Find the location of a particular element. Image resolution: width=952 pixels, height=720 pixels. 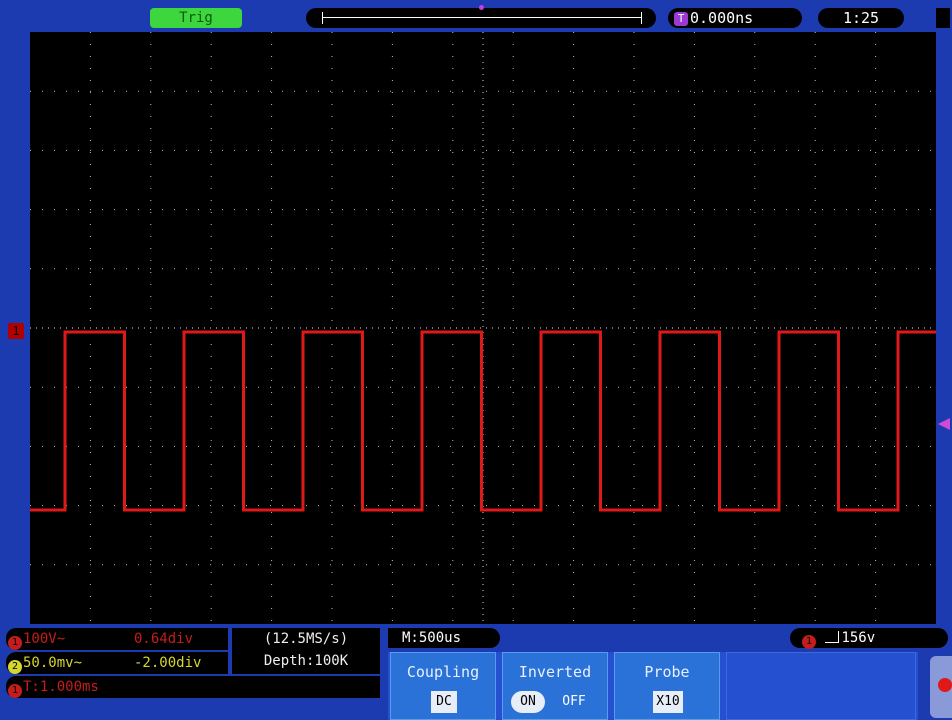

time-value: T:1.000ms is located at coordinates (61, 687).